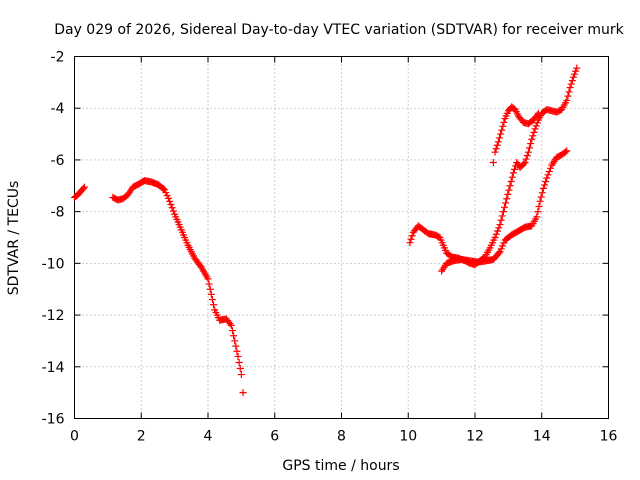 The image size is (640, 480). What do you see at coordinates (141, 437) in the screenshot?
I see `x-tick-label: 2` at bounding box center [141, 437].